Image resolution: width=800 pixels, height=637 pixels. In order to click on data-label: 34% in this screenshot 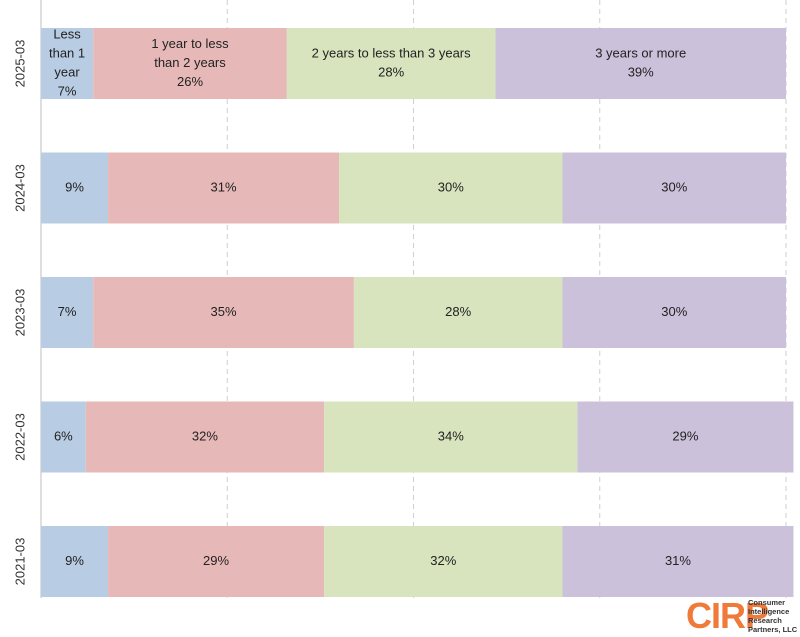, I will do `click(451, 435)`.